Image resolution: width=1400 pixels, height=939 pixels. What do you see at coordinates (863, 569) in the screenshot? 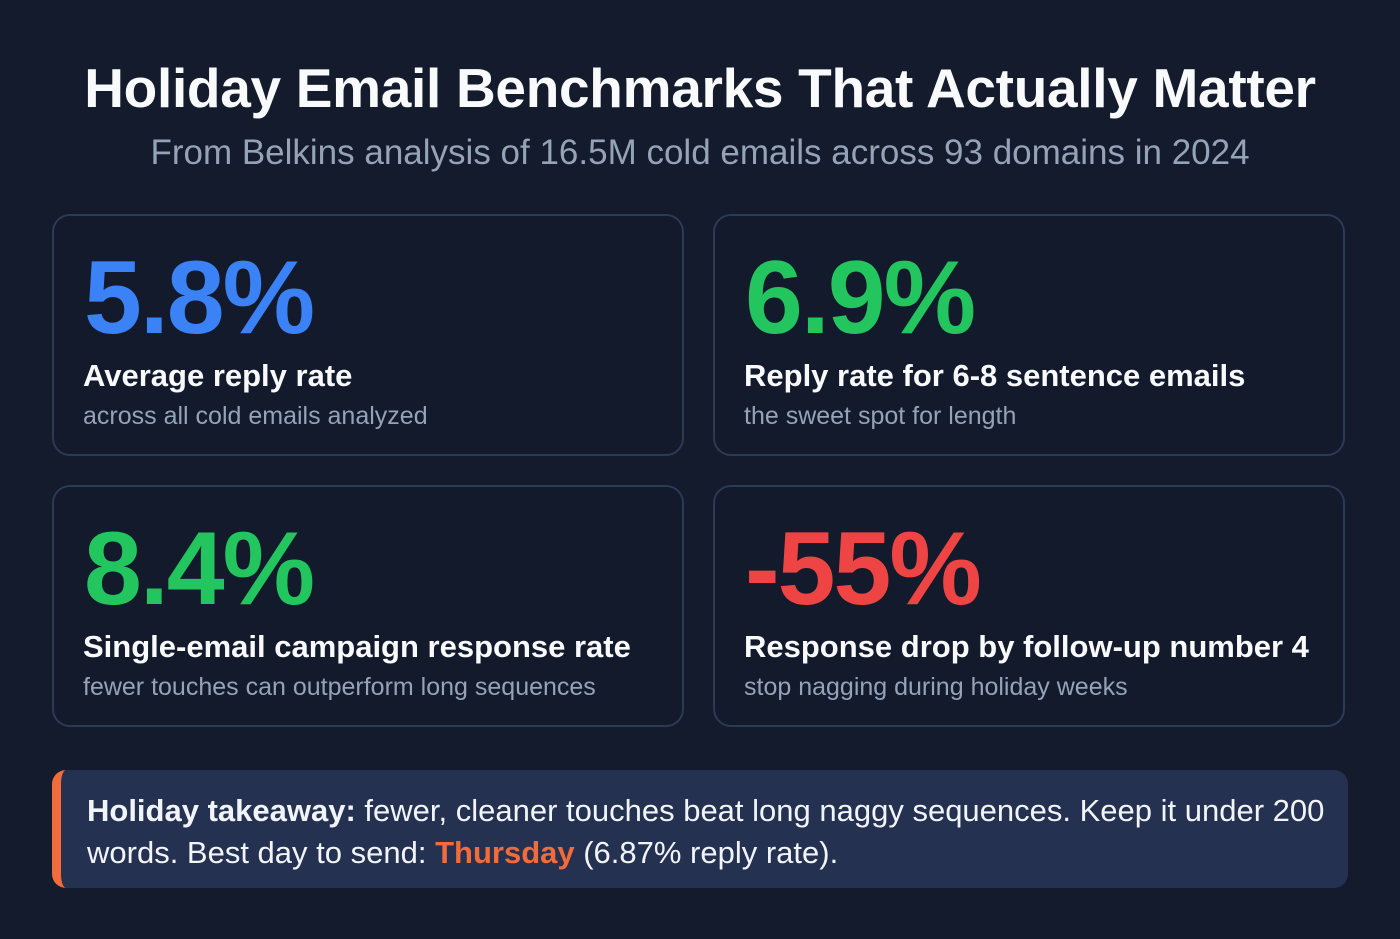
I see `stat-value: -55%` at bounding box center [863, 569].